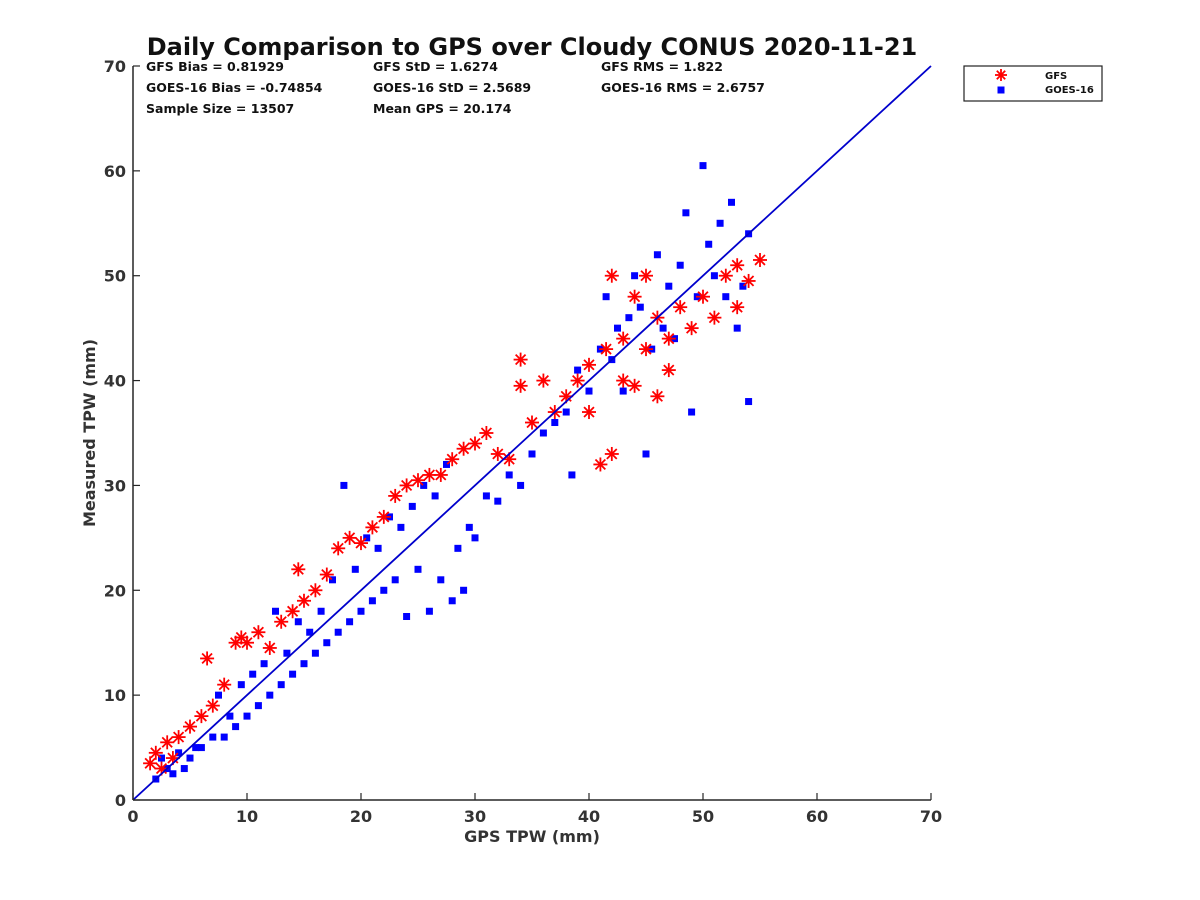 The height and width of the screenshot is (900, 1200). I want to click on y-axis-label: Measured TPW (mm), so click(89, 433).